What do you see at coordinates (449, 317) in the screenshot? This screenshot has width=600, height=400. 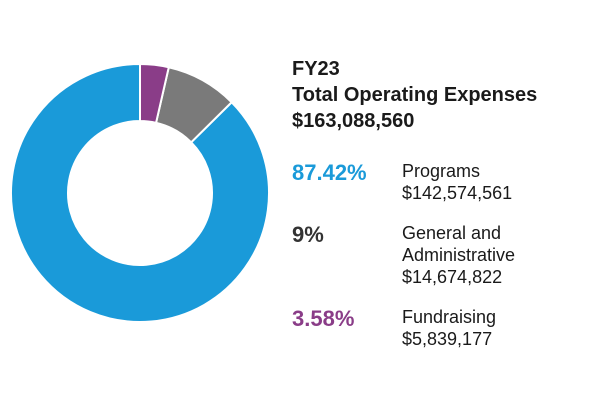 I see `fundraising-label: Fundraising` at bounding box center [449, 317].